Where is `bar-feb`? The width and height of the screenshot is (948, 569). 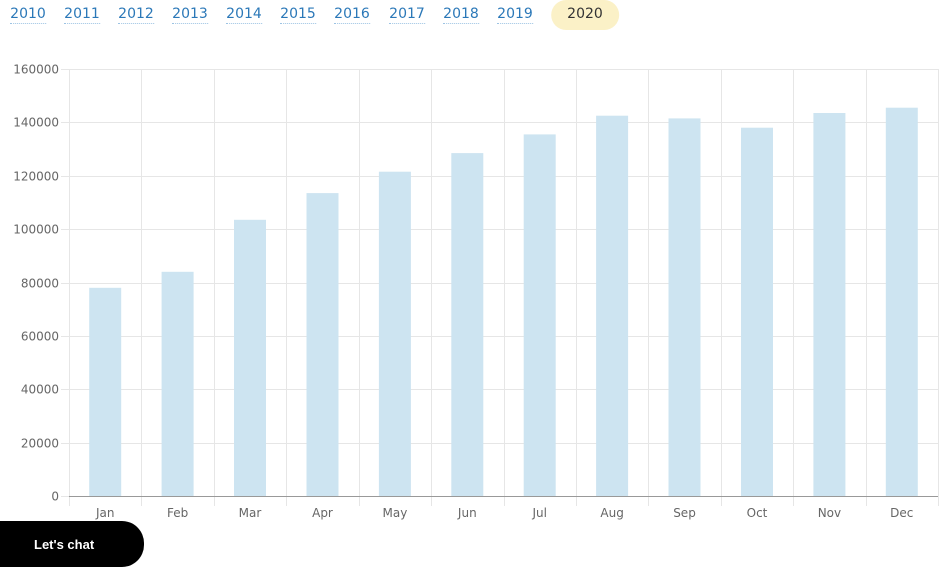
bar-feb is located at coordinates (177, 383).